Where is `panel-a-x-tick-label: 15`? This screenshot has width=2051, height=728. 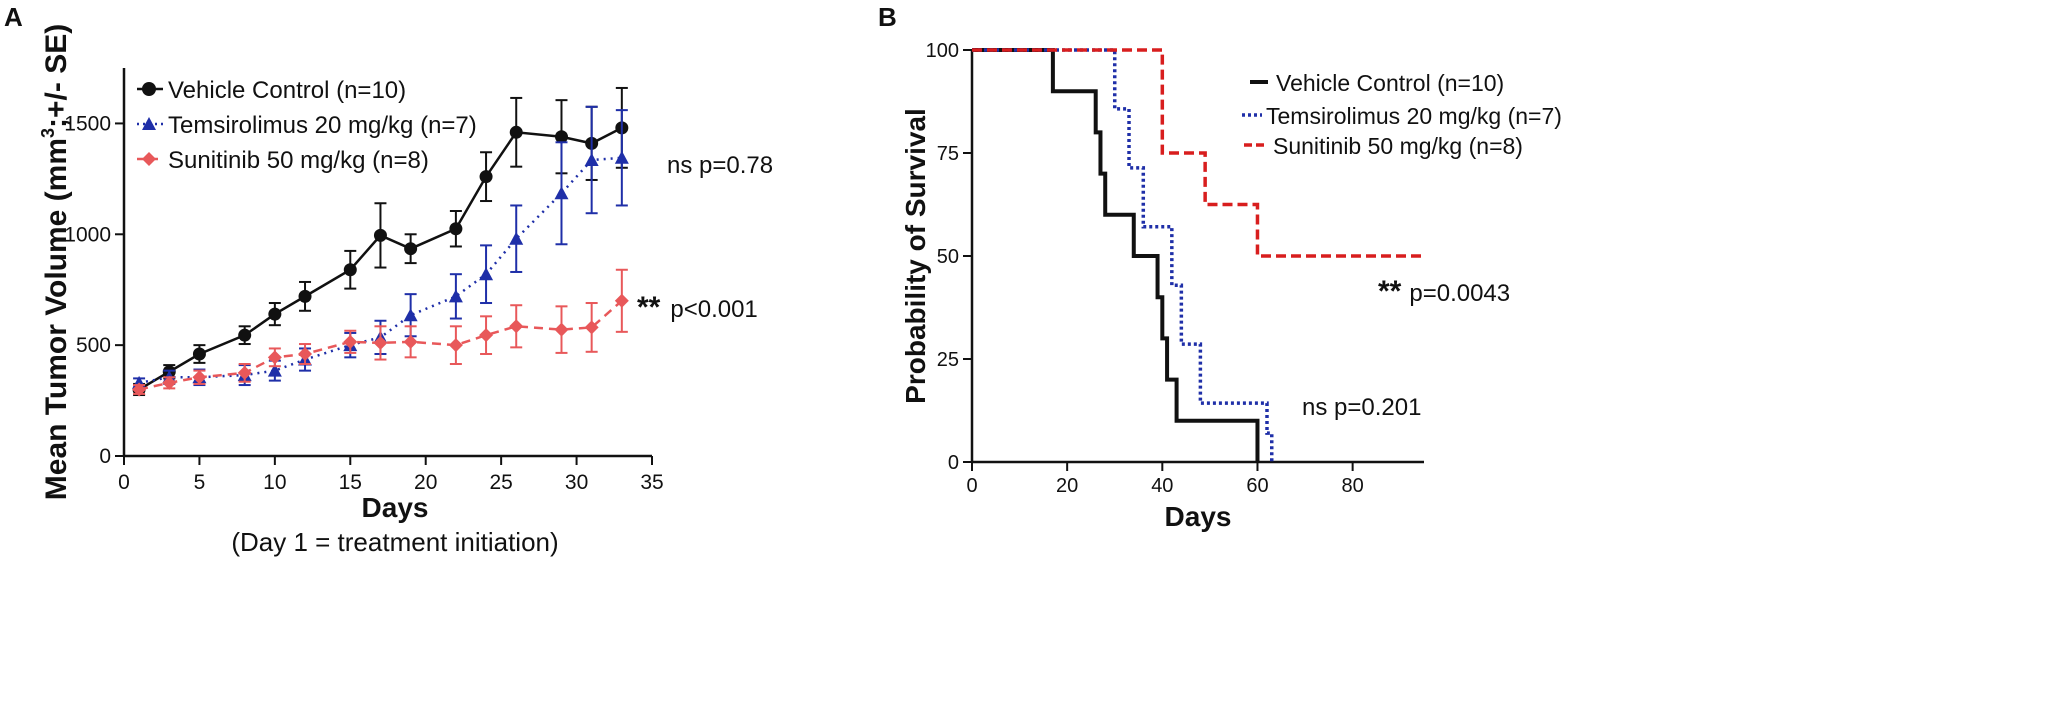 panel-a-x-tick-label: 15 is located at coordinates (350, 482).